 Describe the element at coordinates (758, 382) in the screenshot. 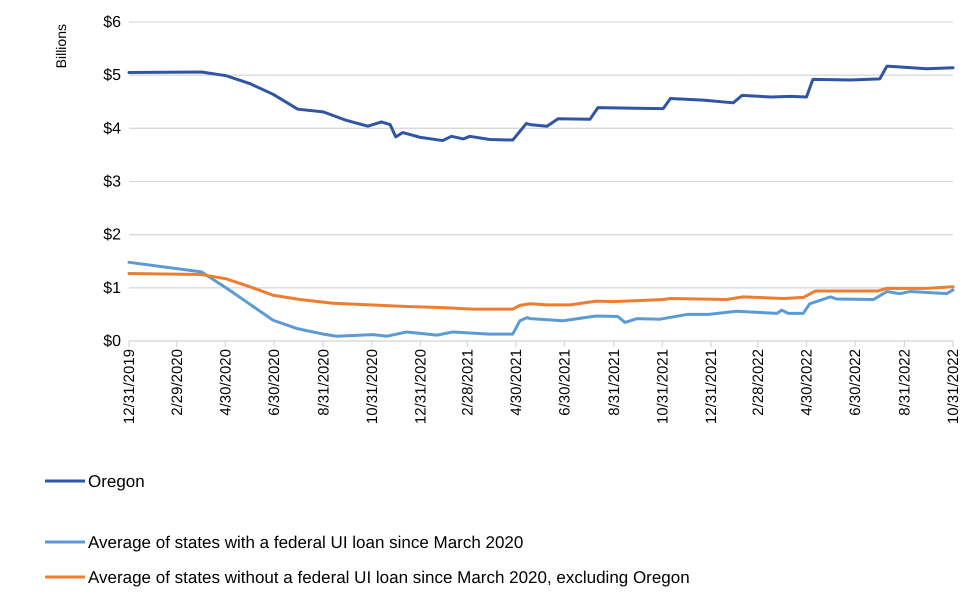

I see `x-tick-label: 2/28/2022` at that location.